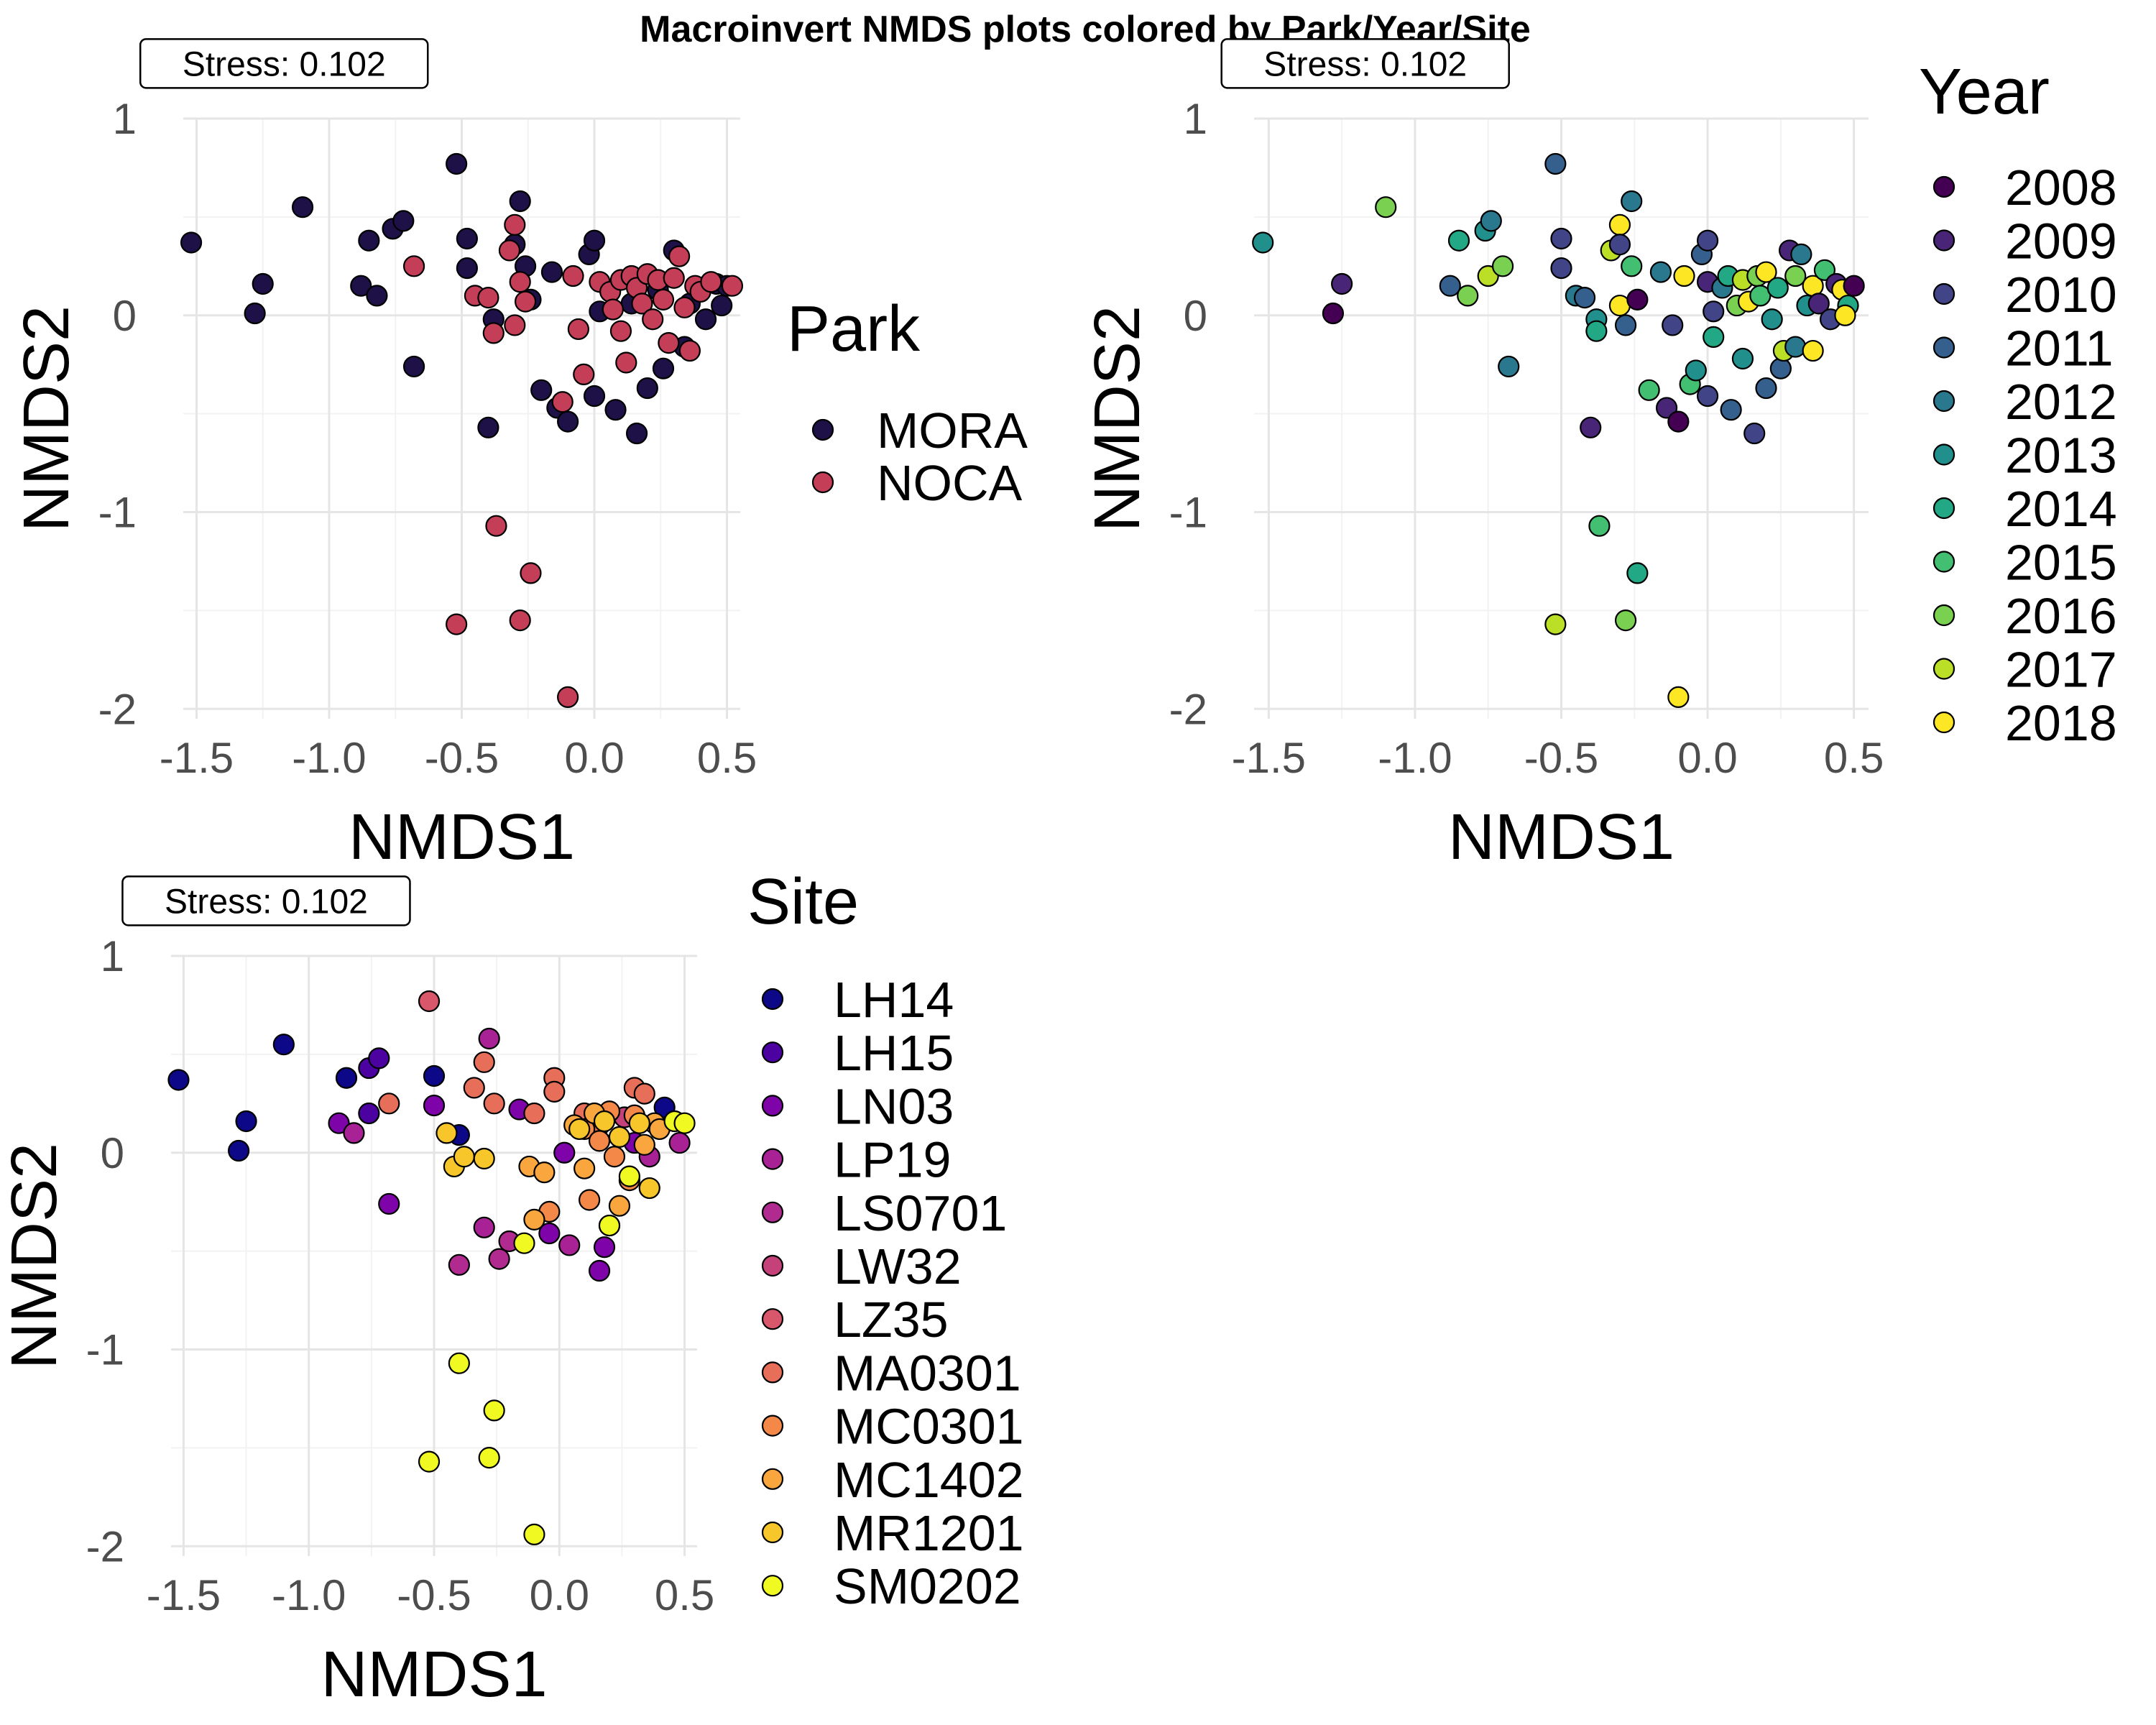  Describe the element at coordinates (856, 1160) in the screenshot. I see `legend-item: LP19` at that location.